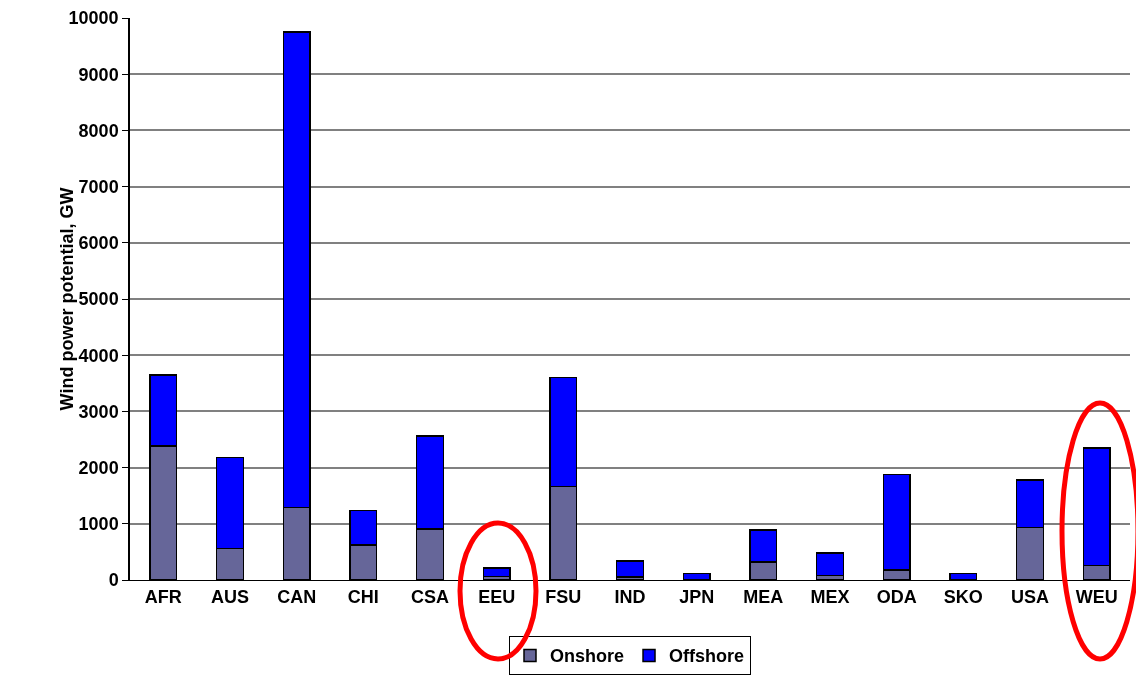 The width and height of the screenshot is (1136, 681). I want to click on y-tick-label: 8000, so click(98, 130).